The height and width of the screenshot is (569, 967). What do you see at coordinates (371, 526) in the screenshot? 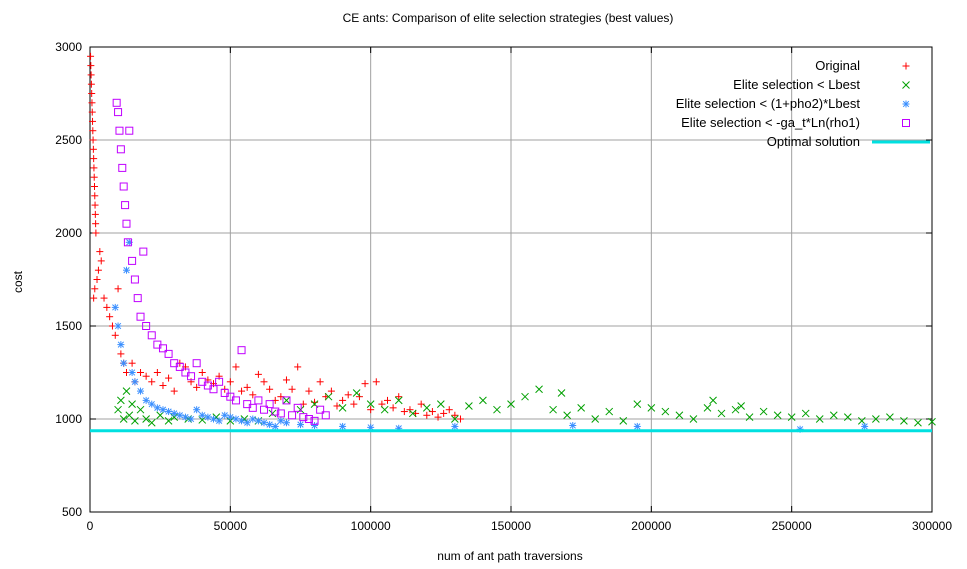
I see `x-tick-label: 100000` at bounding box center [371, 526].